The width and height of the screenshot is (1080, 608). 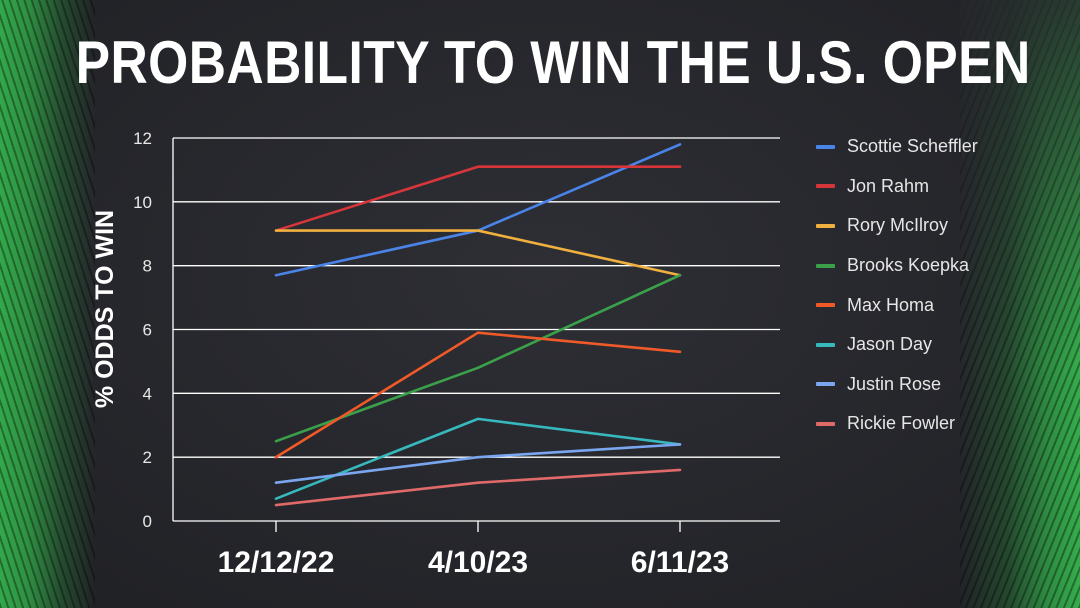 What do you see at coordinates (908, 265) in the screenshot?
I see `legend-label: Brooks Koepka` at bounding box center [908, 265].